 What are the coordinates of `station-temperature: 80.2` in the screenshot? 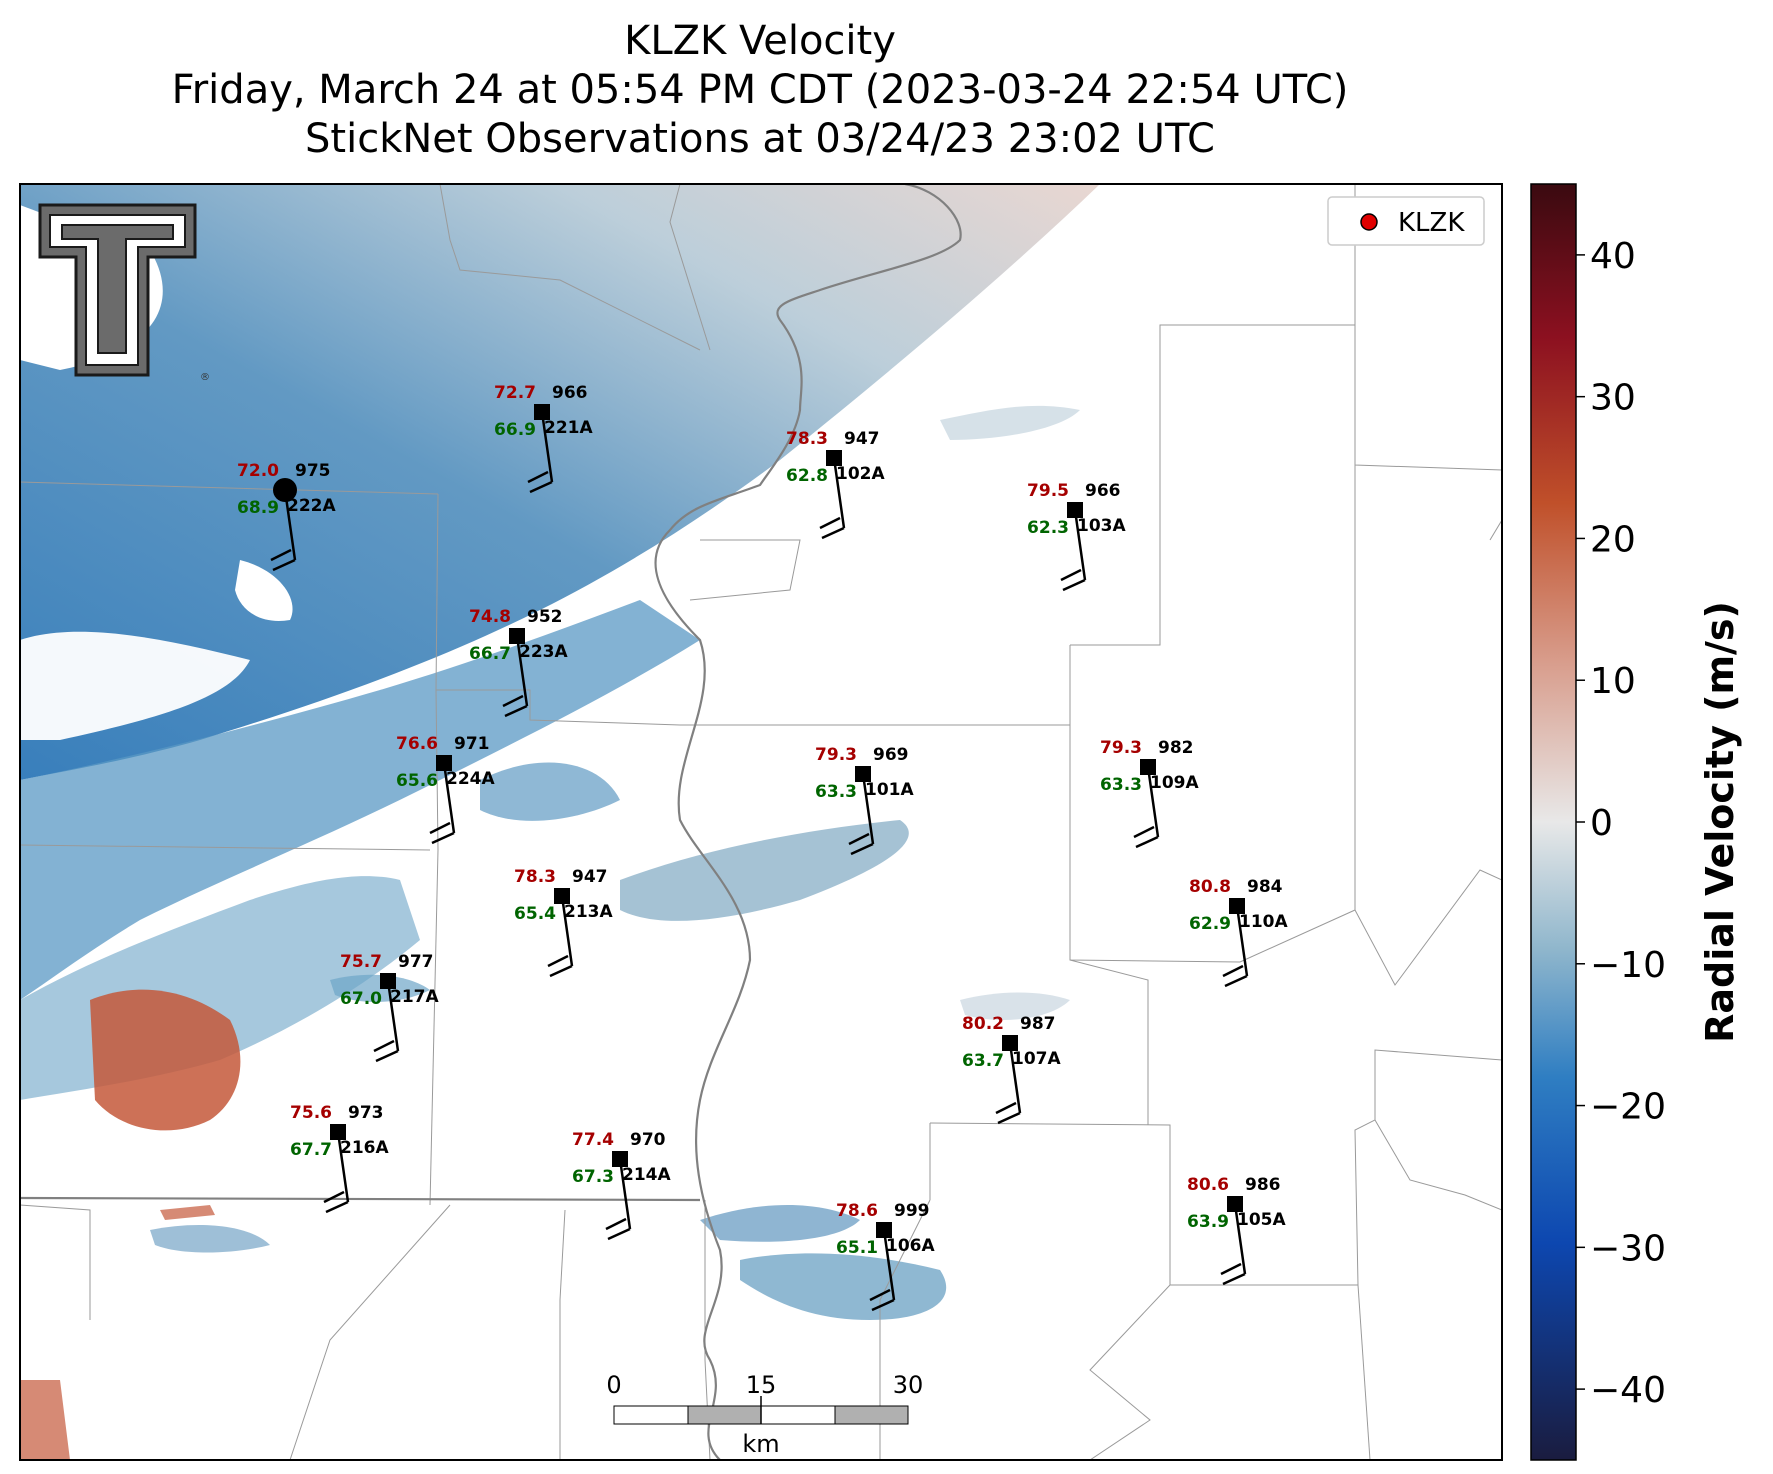 It's located at (983, 1024).